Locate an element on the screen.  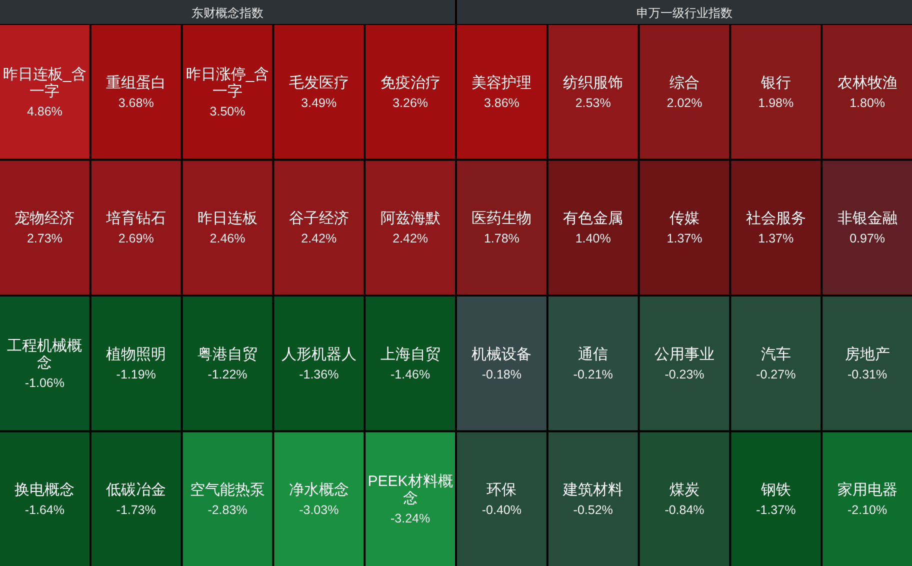
value-label: 2.69% is located at coordinates (136, 239).